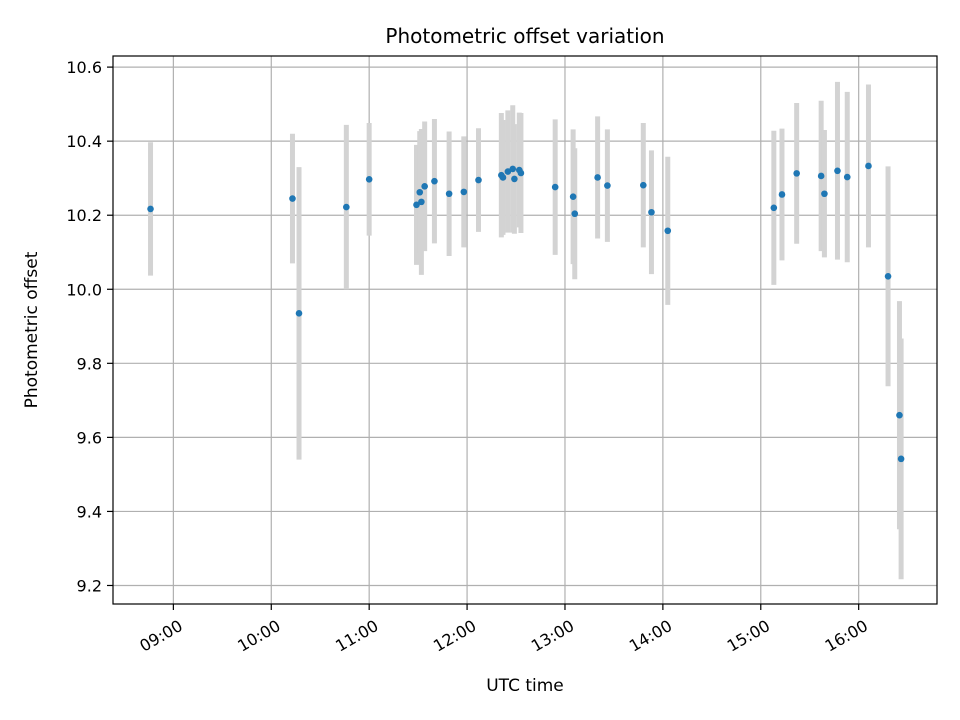 The image size is (960, 720). What do you see at coordinates (525, 686) in the screenshot?
I see `x-axis-label: UTC time` at bounding box center [525, 686].